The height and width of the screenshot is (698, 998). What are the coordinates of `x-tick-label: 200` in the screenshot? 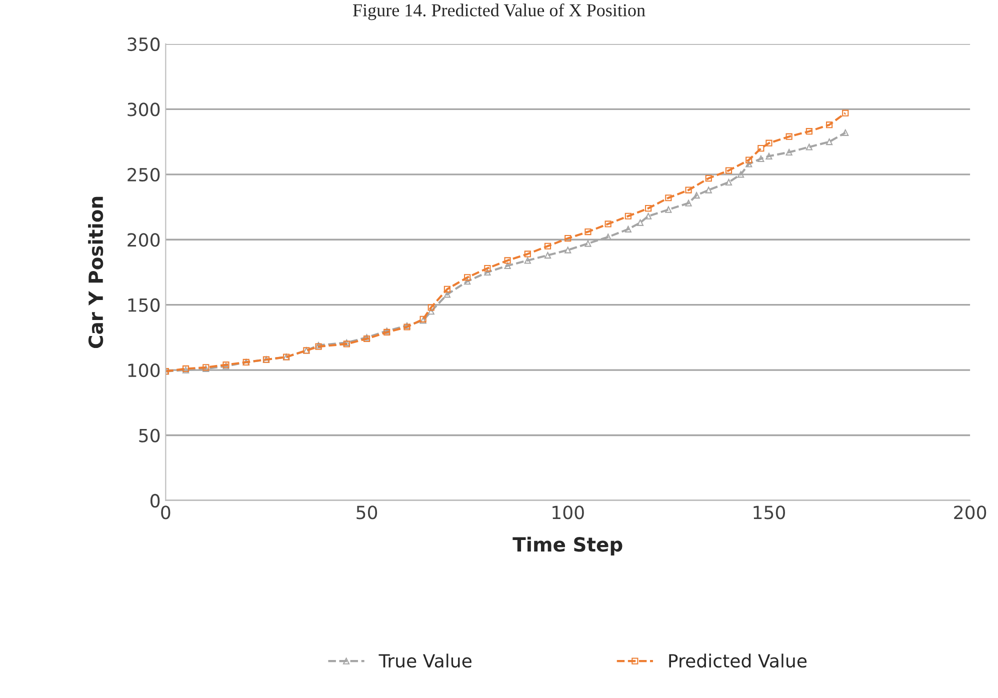 It's located at (970, 513).